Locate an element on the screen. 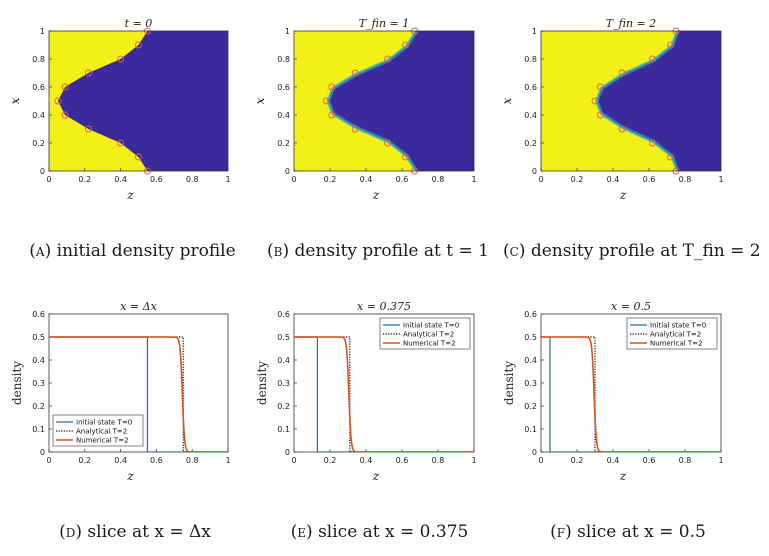  caption-d: (d) slice at x = Δx is located at coordinates (135, 532).